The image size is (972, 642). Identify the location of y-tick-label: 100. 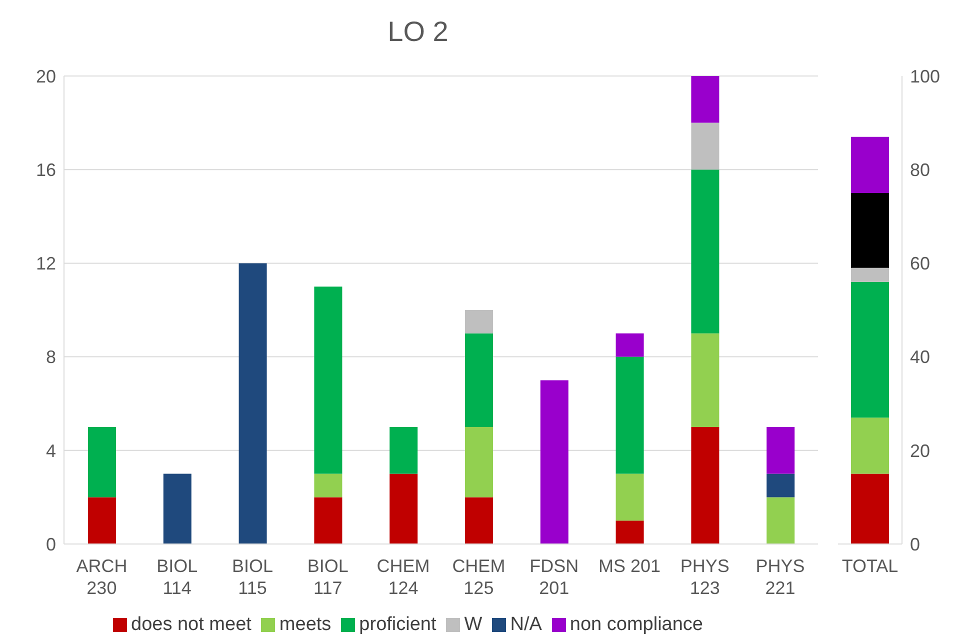
(925, 76).